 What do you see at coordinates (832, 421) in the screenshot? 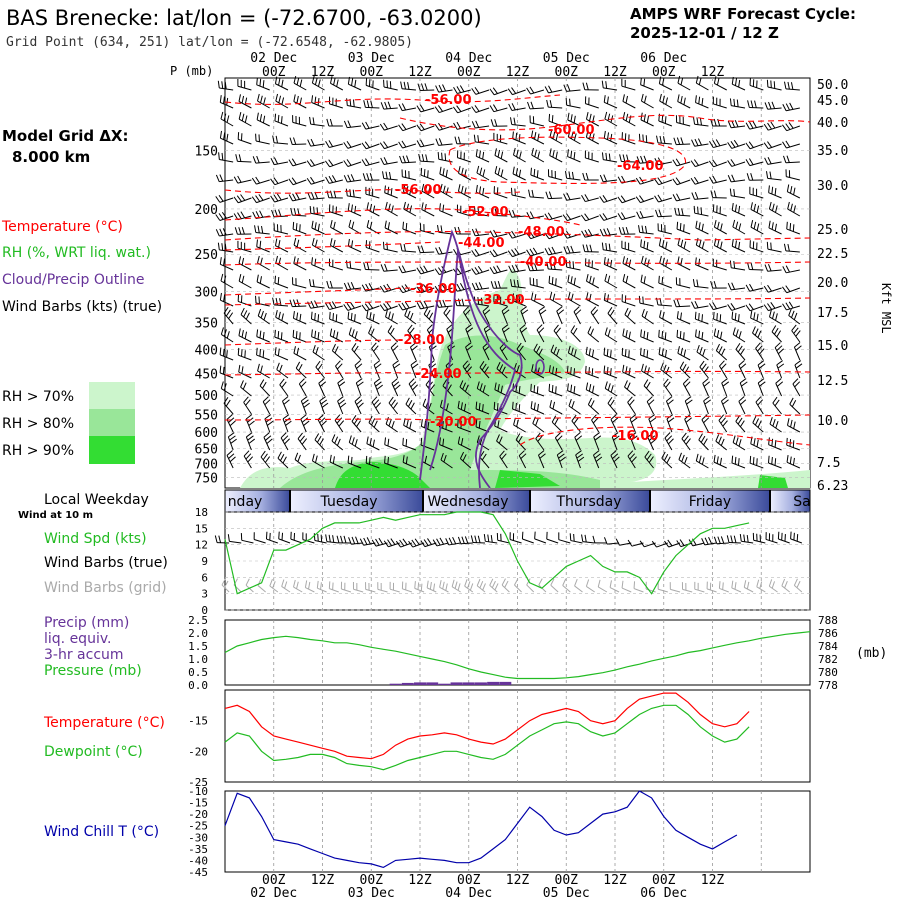
I see `height-tick: 10.0` at bounding box center [832, 421].